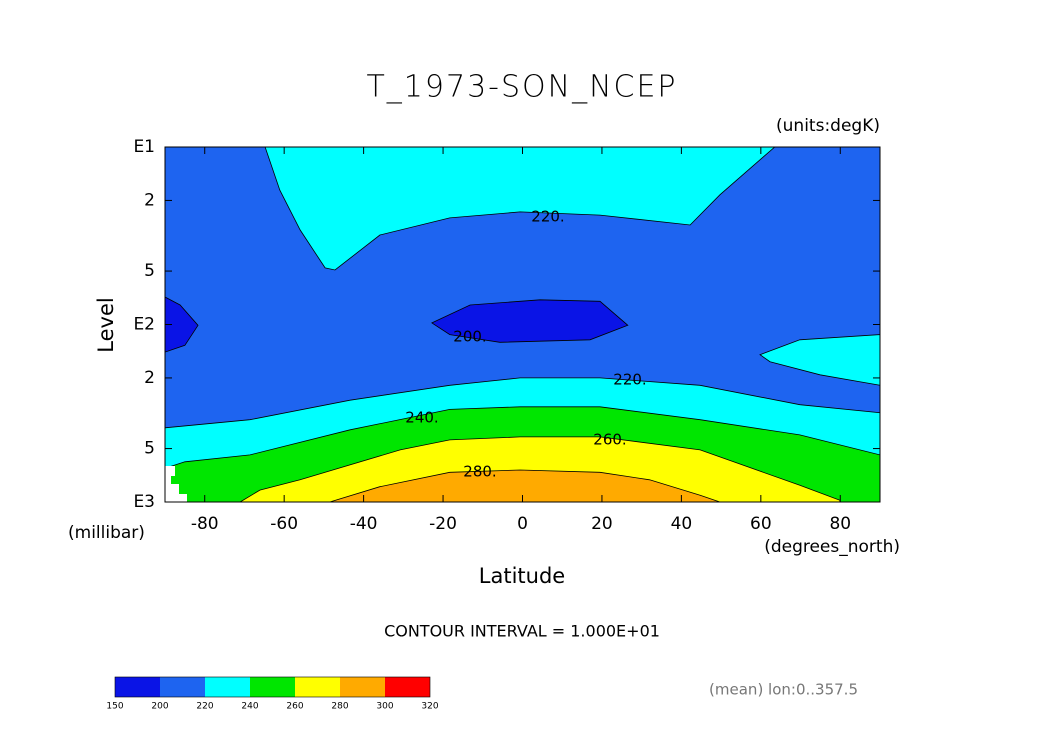 The width and height of the screenshot is (1044, 739). Describe the element at coordinates (176, 484) in the screenshot. I see `missing-data` at that location.